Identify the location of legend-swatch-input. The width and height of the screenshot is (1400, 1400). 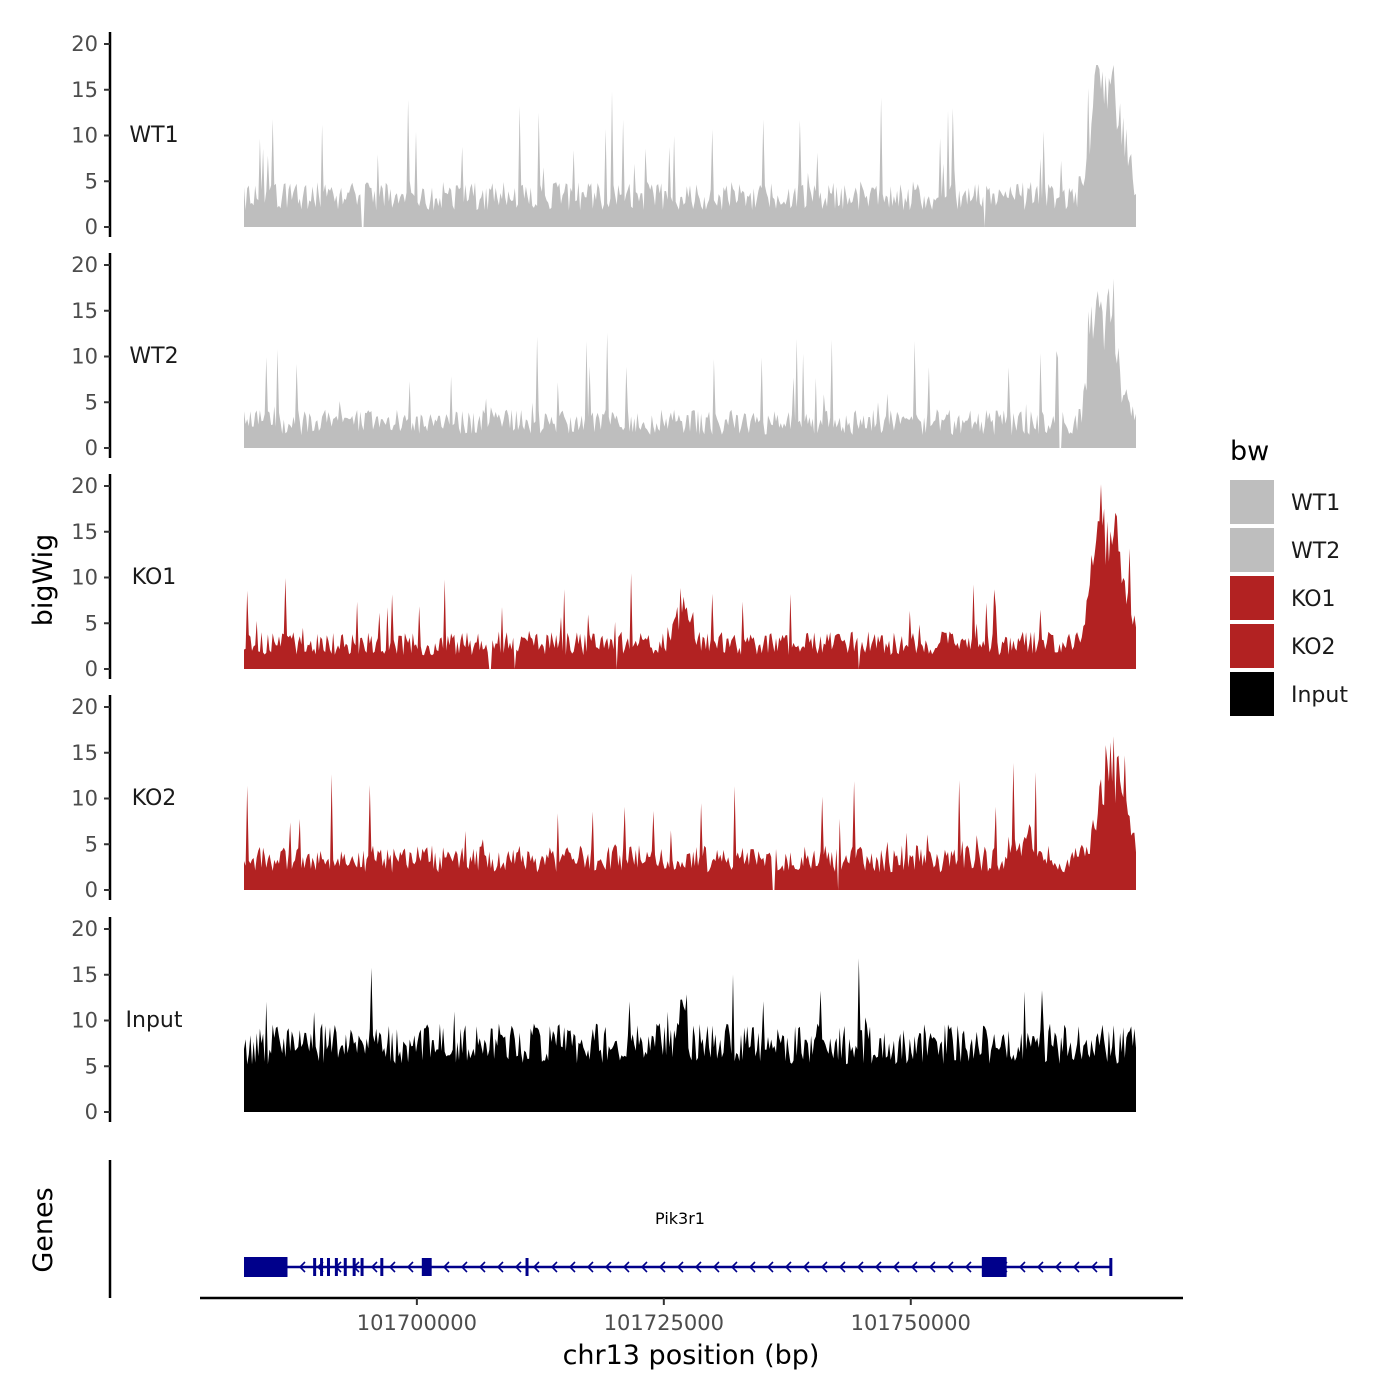
(1252, 694).